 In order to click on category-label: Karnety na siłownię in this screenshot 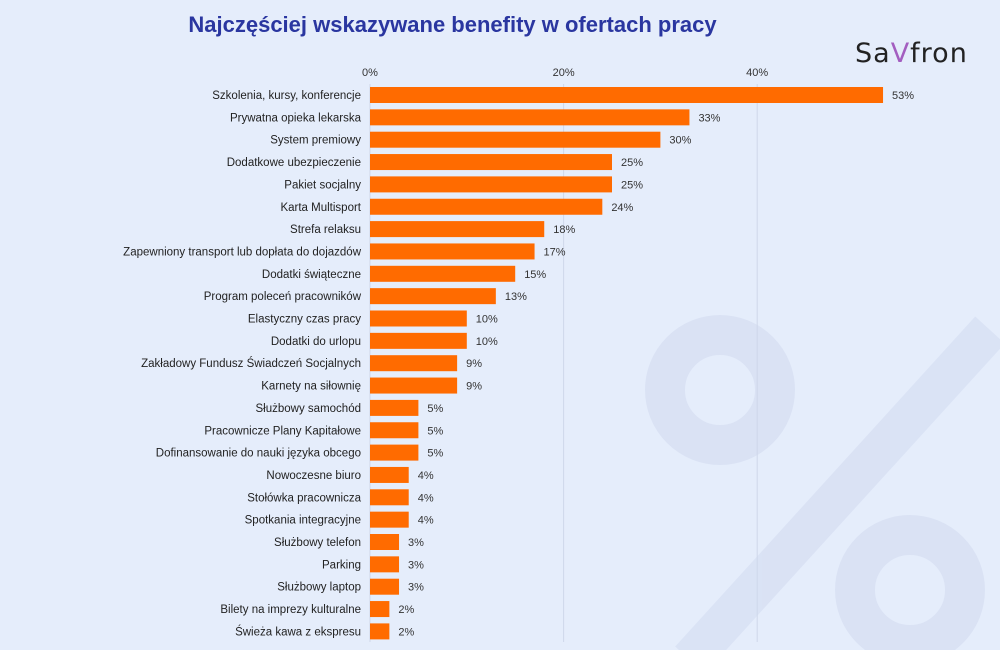, I will do `click(311, 387)`.